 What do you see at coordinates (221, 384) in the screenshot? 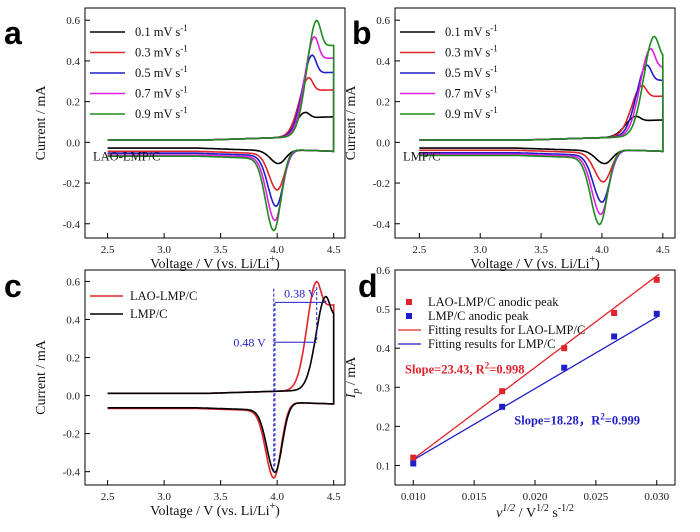
I see `panel-c-cv-curve` at bounding box center [221, 384].